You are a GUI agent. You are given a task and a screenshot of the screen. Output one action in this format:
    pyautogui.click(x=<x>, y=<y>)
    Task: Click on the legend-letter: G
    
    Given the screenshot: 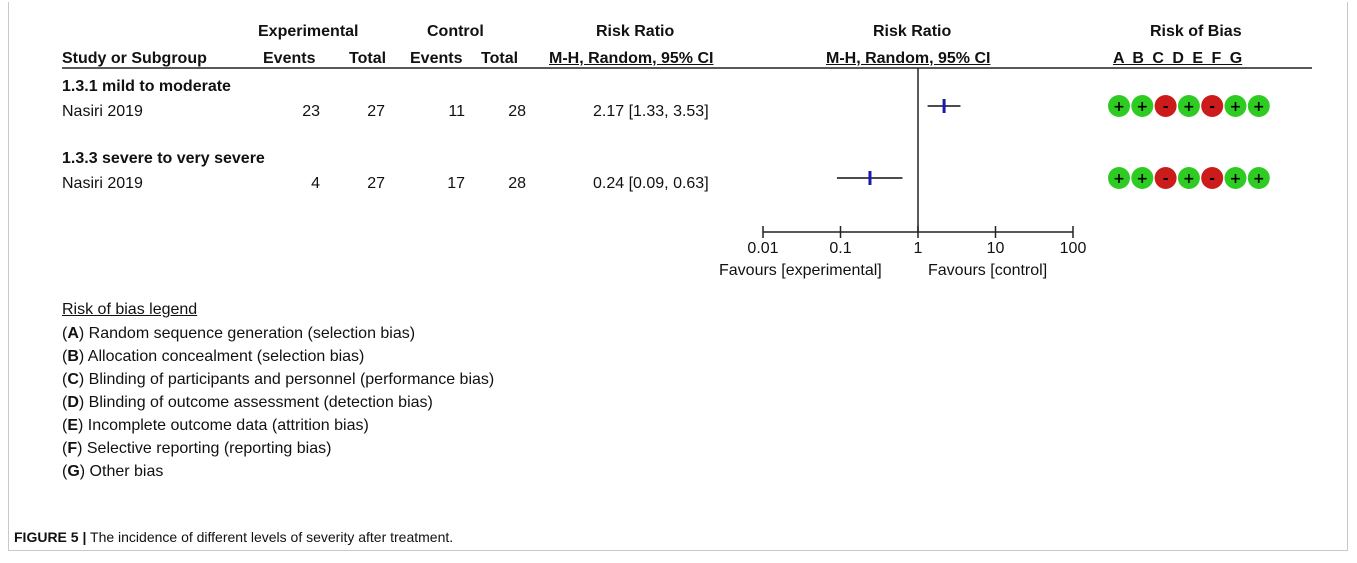 What is the action you would take?
    pyautogui.click(x=73, y=471)
    